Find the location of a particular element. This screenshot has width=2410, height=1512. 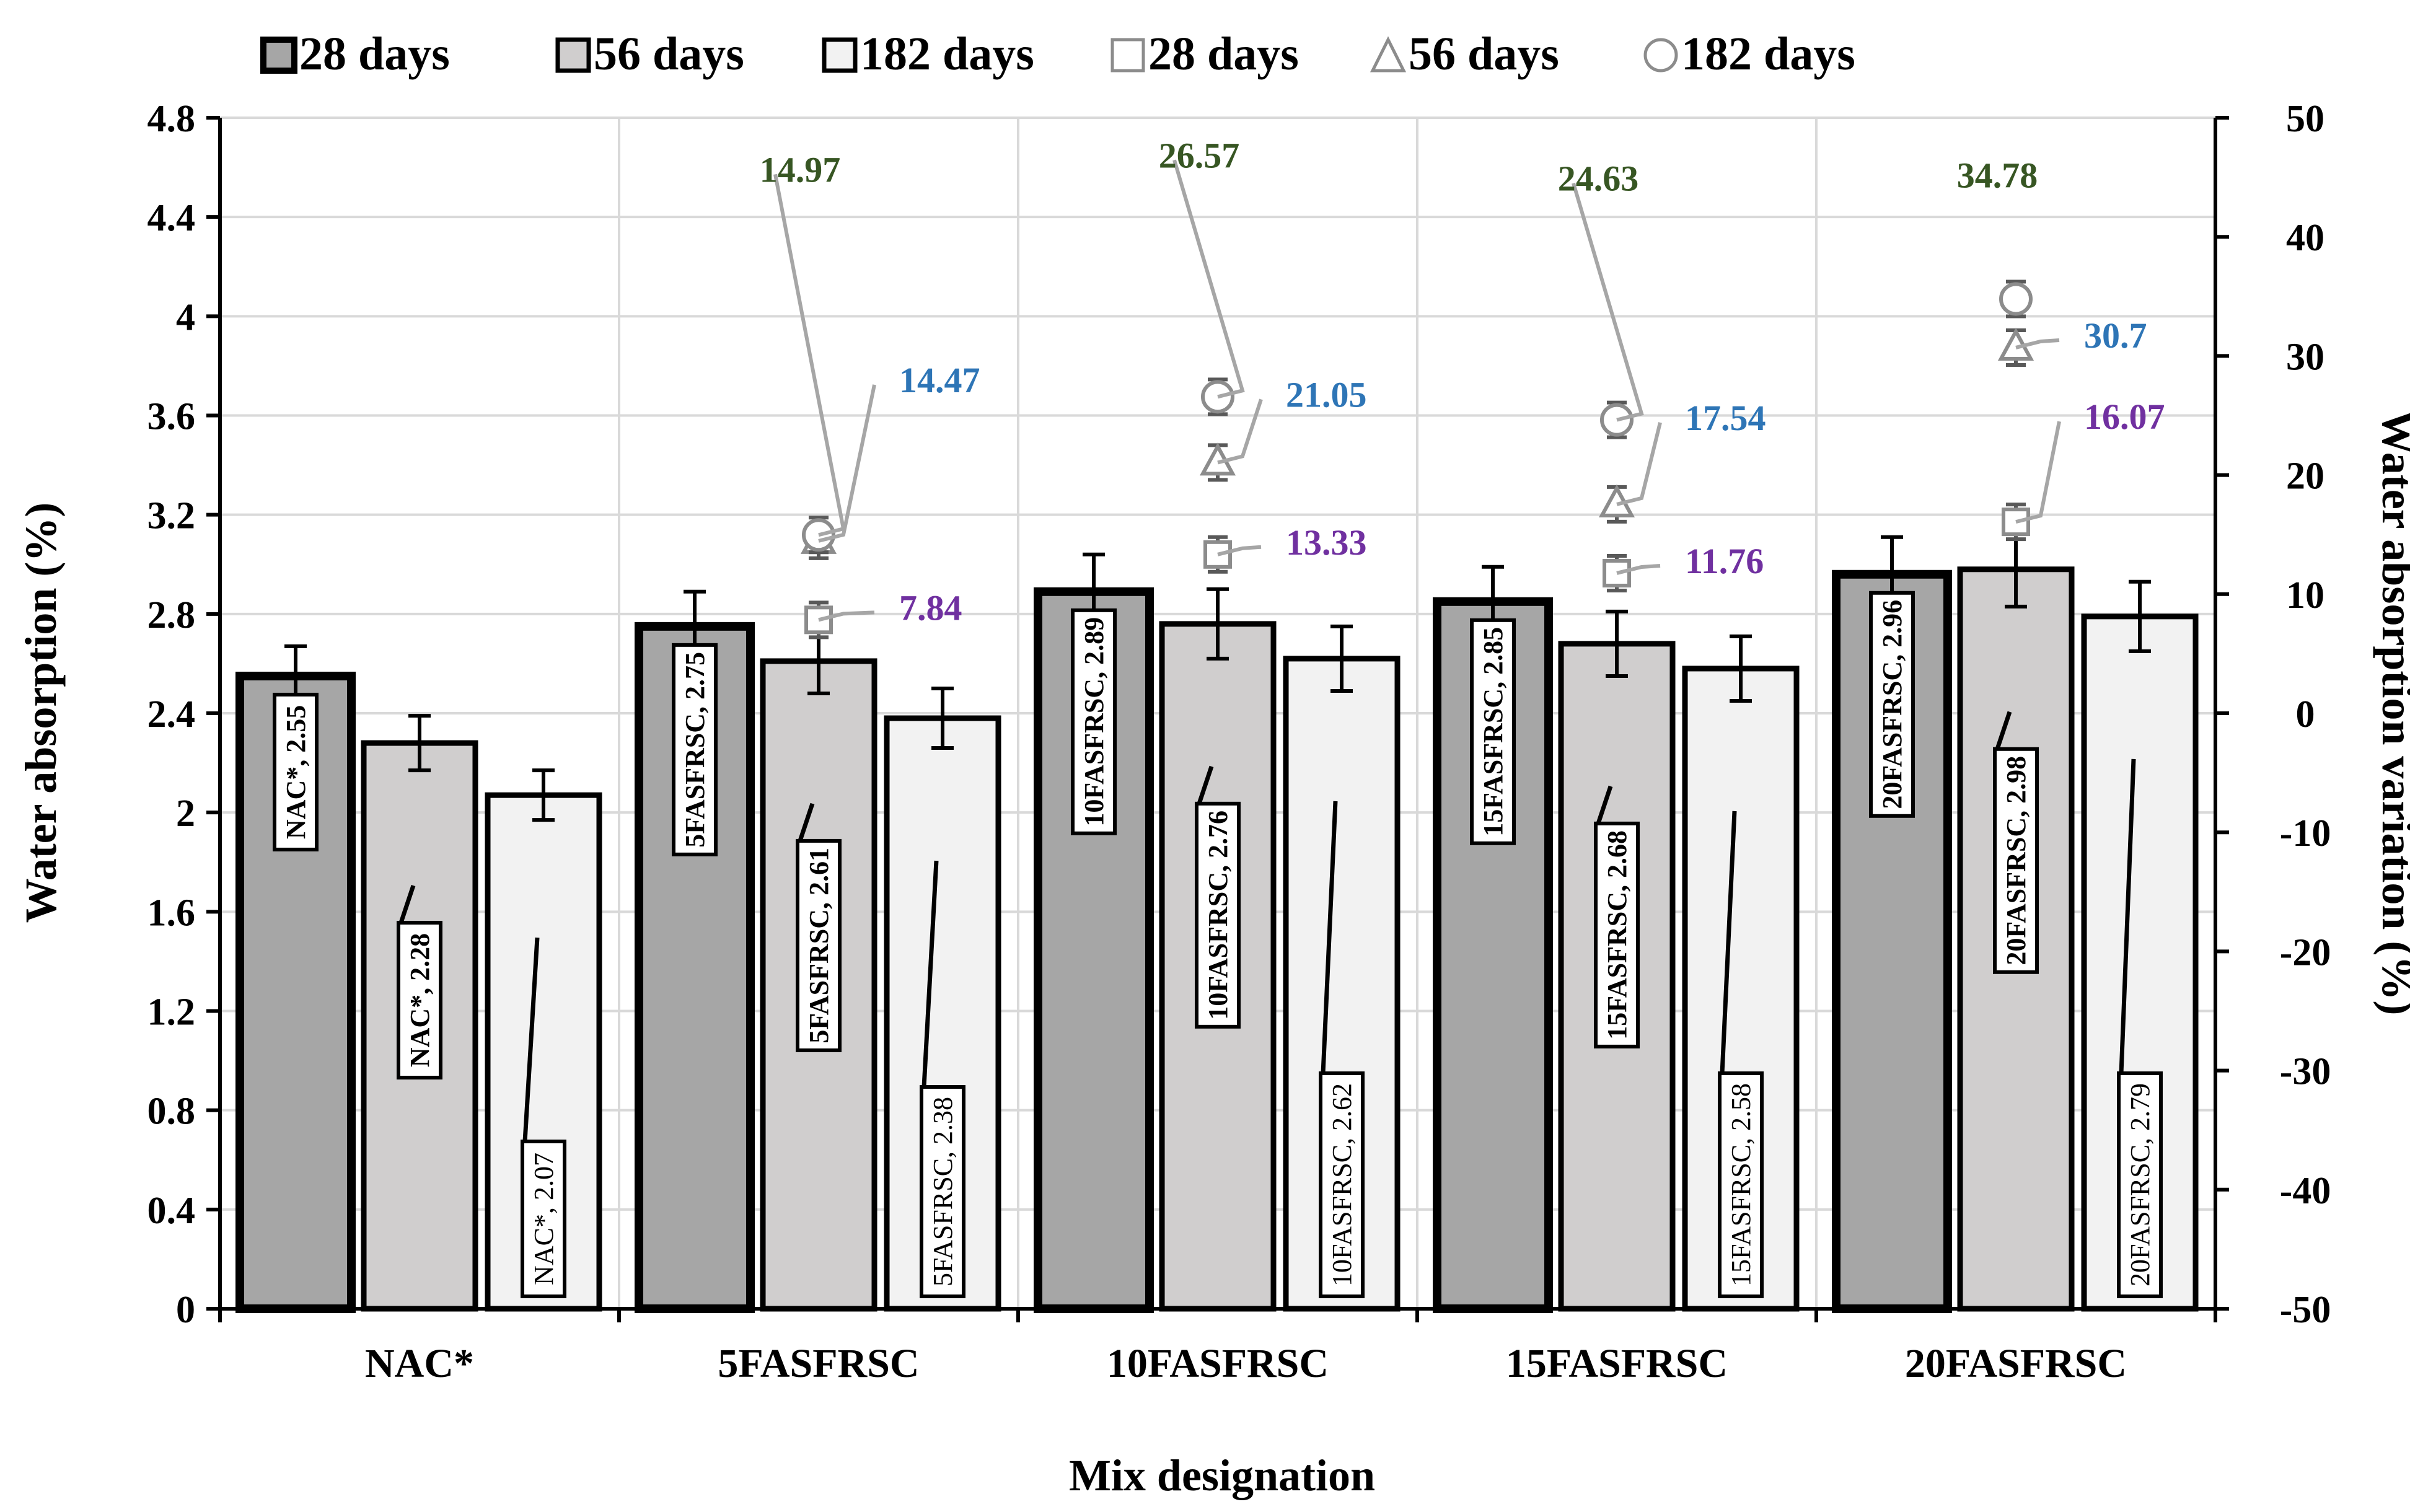

x-tick-label: 10FASFRSC is located at coordinates (1218, 1363).